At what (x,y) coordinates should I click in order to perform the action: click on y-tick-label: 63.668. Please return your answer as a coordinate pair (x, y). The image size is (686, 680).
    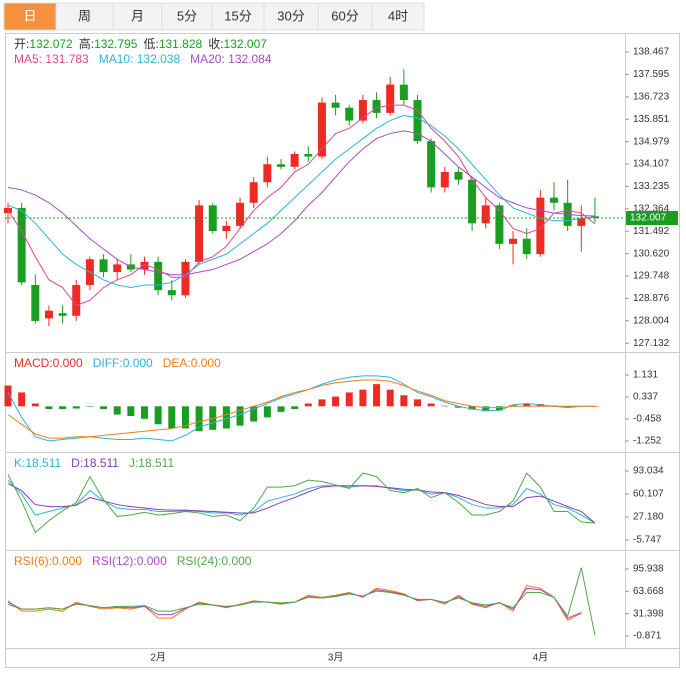
    Looking at the image, I should click on (648, 591).